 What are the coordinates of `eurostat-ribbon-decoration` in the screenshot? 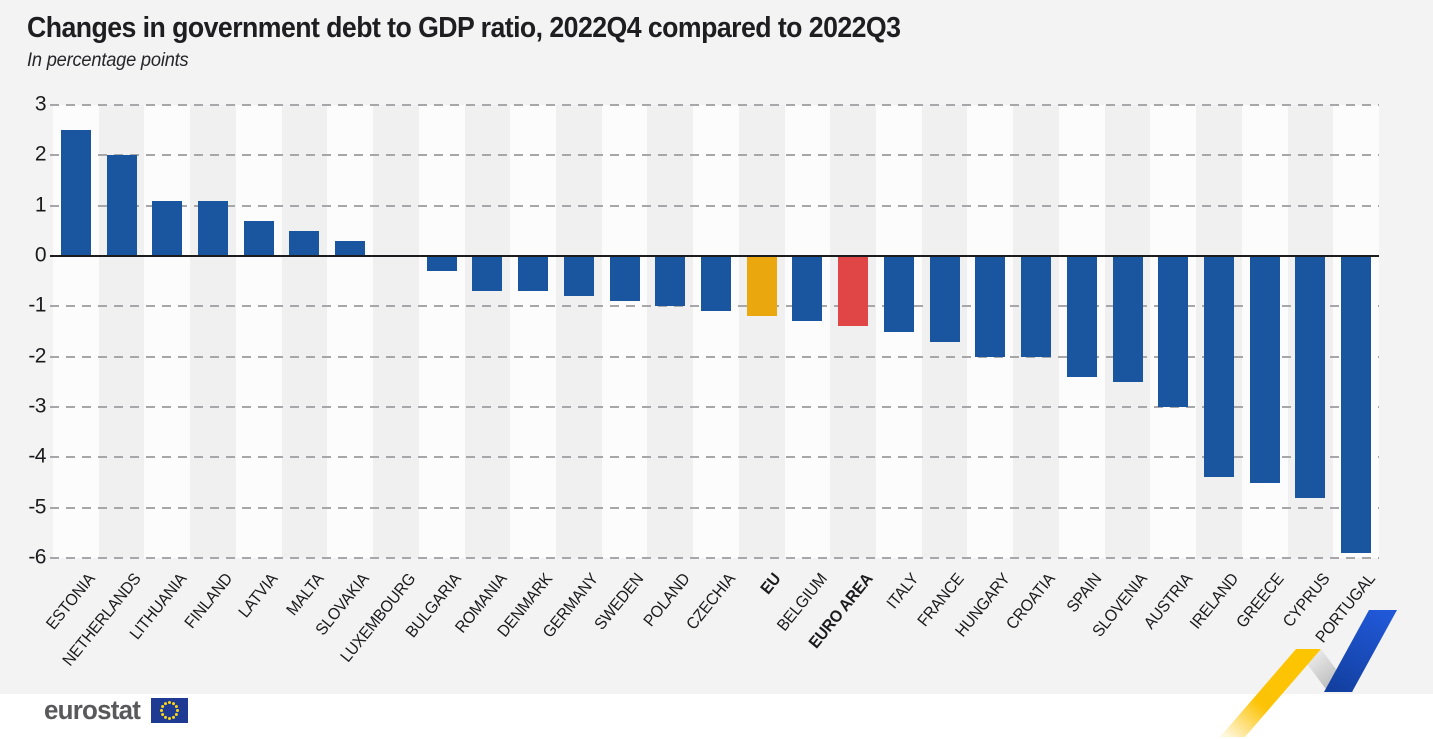 It's located at (1308, 673).